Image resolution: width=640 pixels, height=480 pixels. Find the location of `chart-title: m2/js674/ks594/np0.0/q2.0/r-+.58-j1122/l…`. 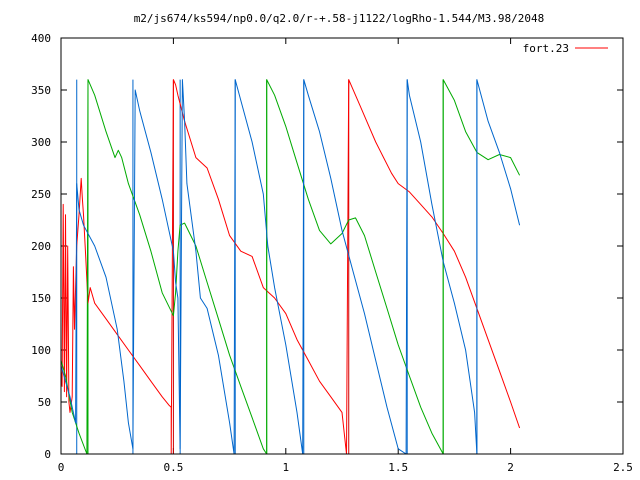

chart-title: m2/js674/ks594/np0.0/q2.0/r-+.58-j1122/l… is located at coordinates (339, 18).